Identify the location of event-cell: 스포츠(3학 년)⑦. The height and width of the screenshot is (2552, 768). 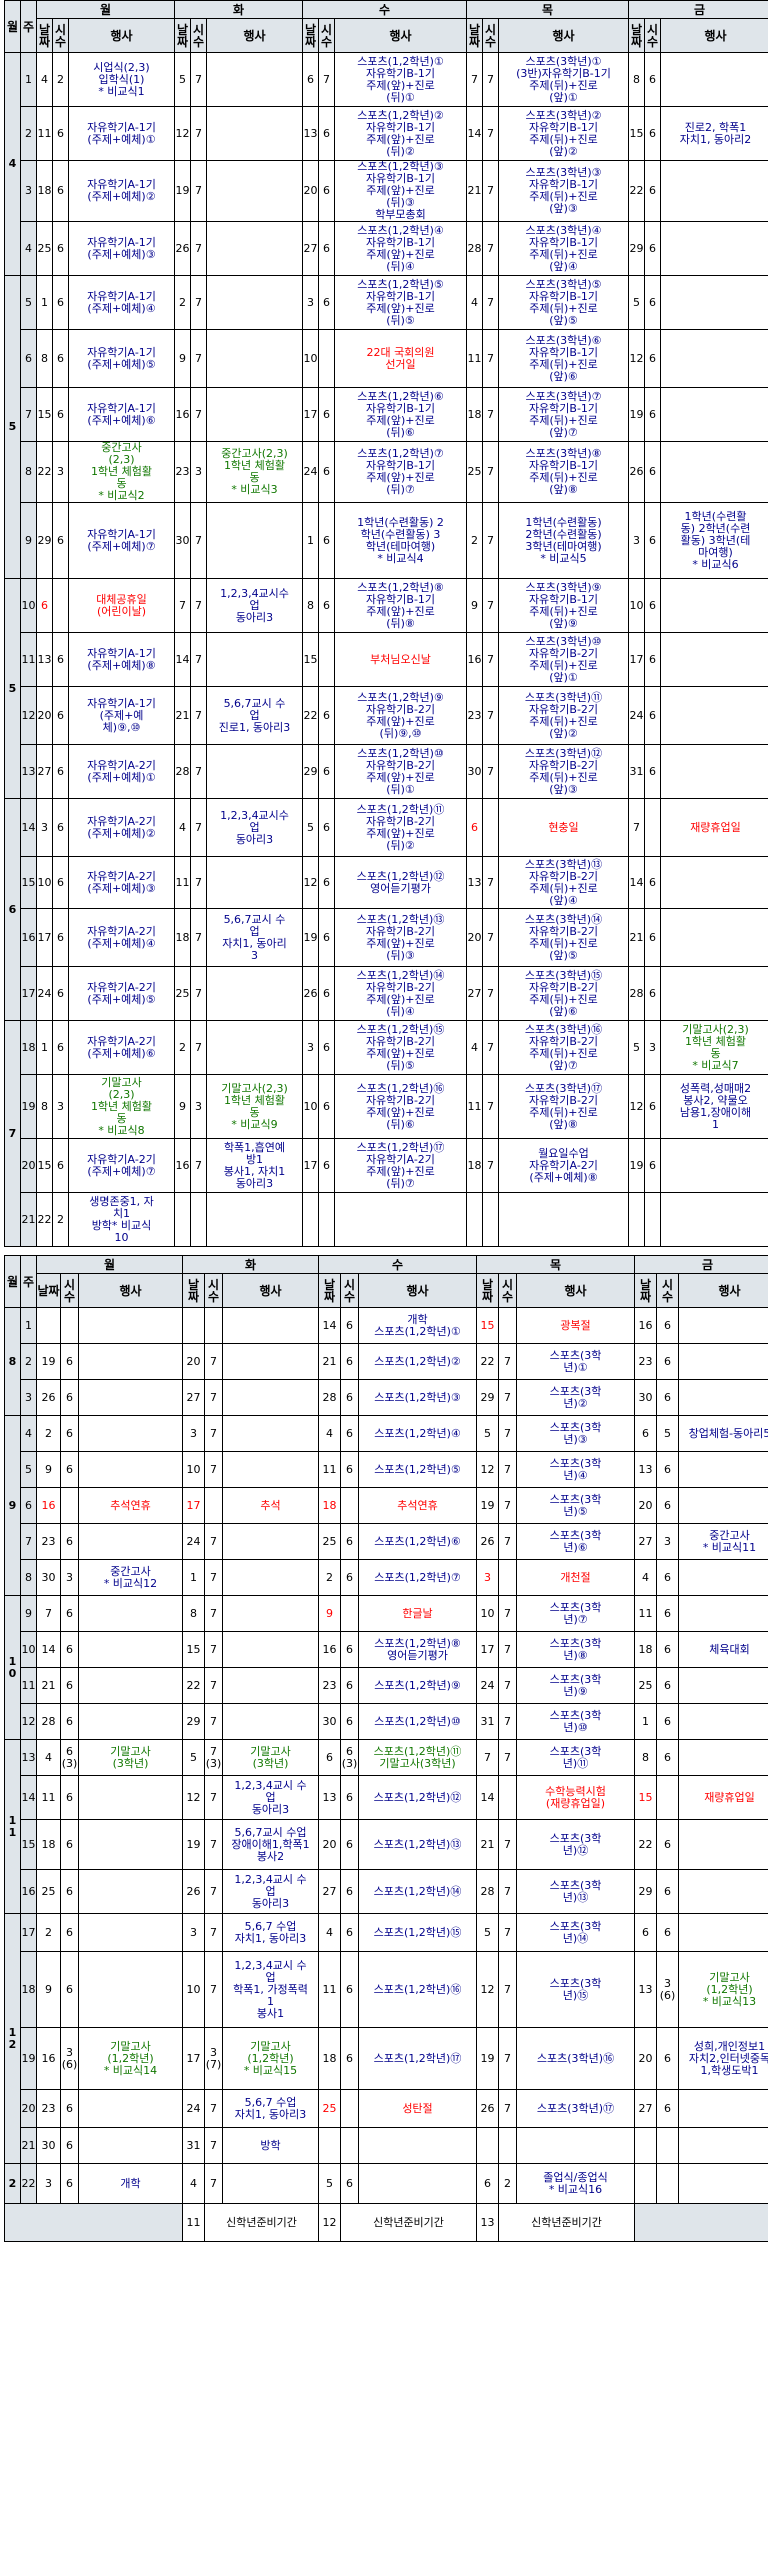
(575, 1613).